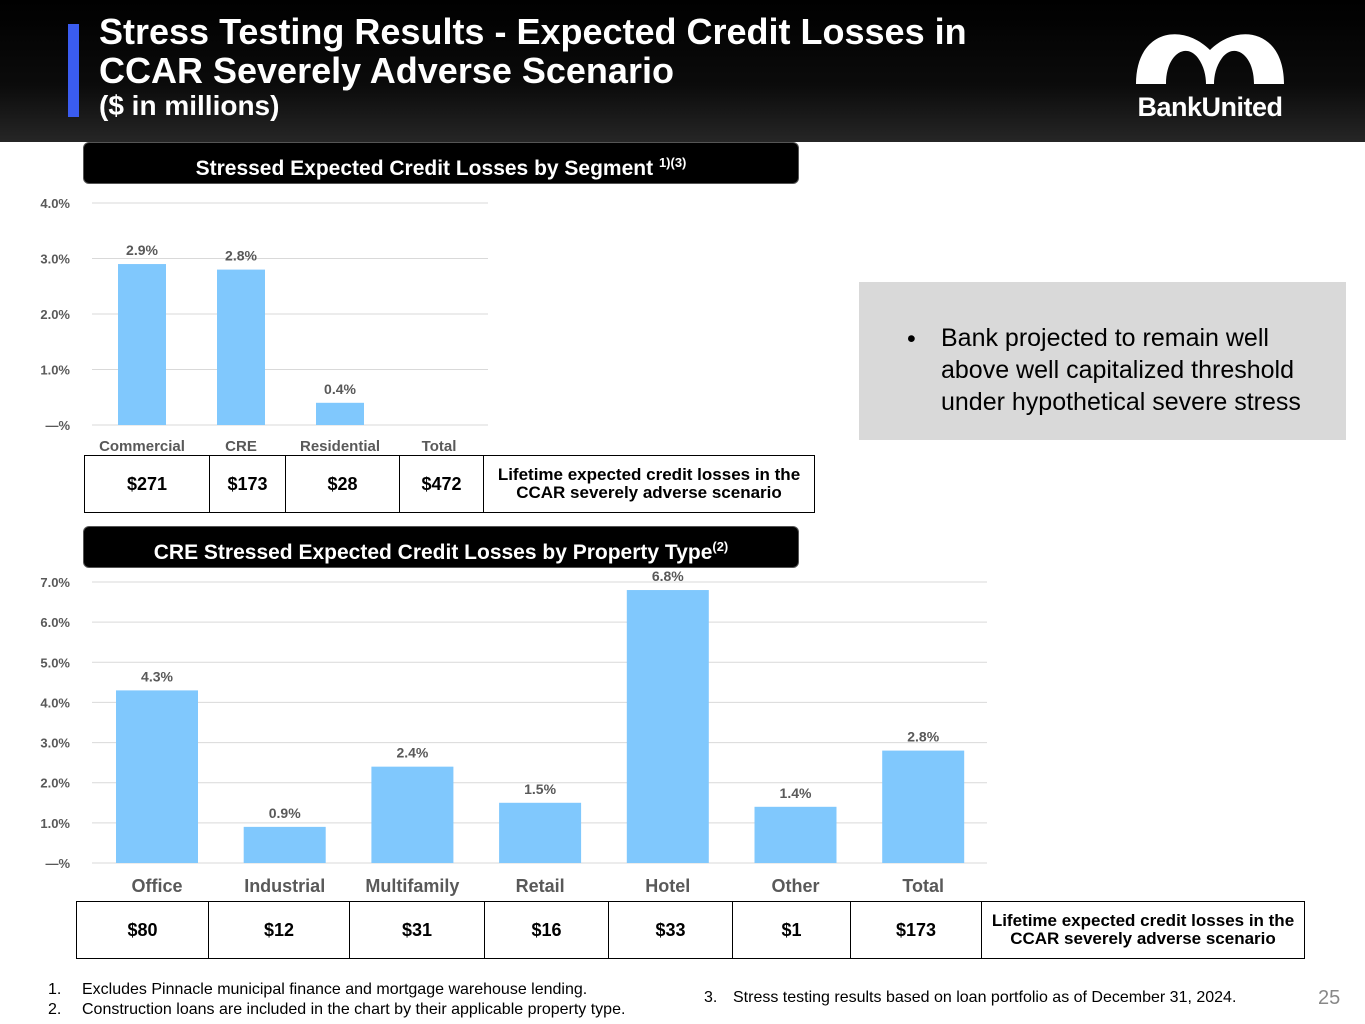  Describe the element at coordinates (711, 997) in the screenshot. I see `footnote-number: 3.` at that location.